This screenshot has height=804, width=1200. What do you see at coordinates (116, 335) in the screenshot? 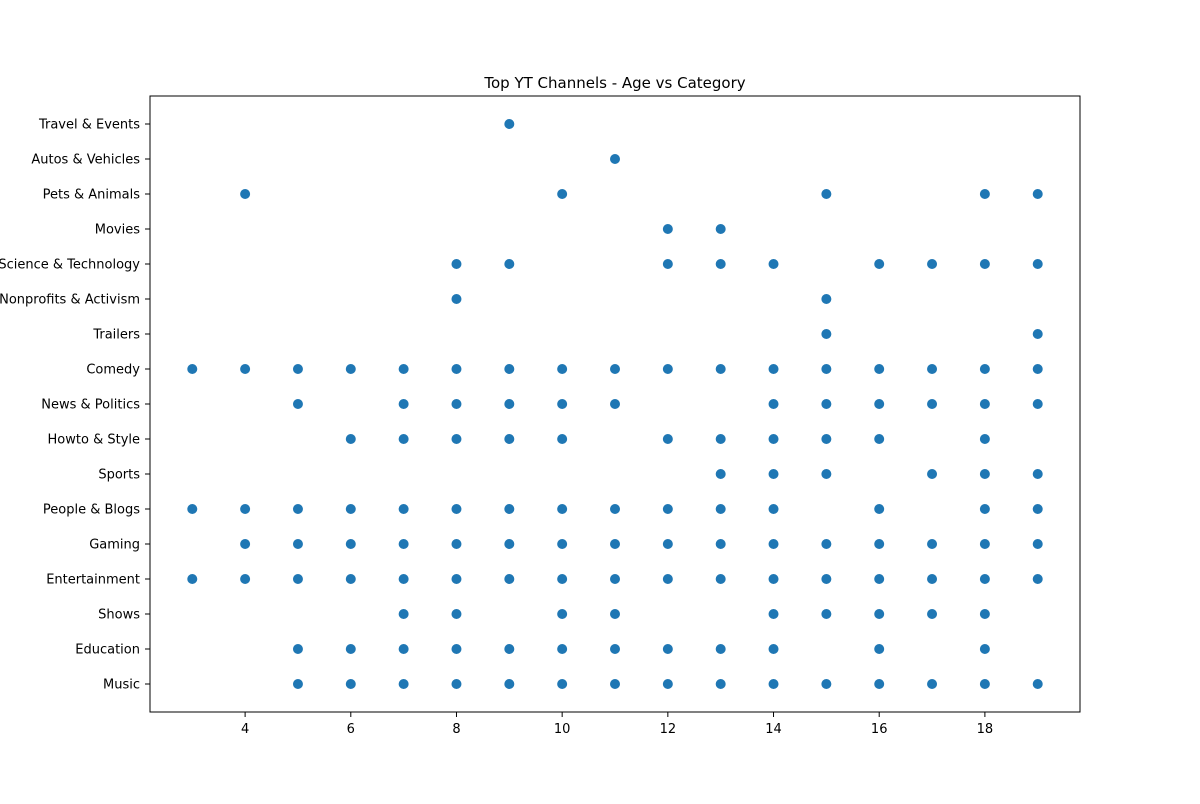
I see `y-tick-label: Trailers` at bounding box center [116, 335].